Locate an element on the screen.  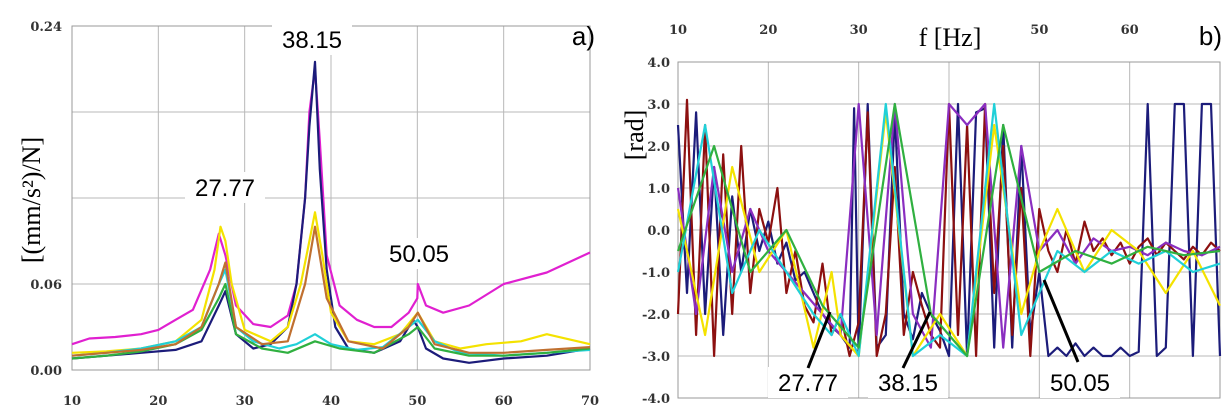
y-tick-label-b: -3.0 is located at coordinates (656, 357).